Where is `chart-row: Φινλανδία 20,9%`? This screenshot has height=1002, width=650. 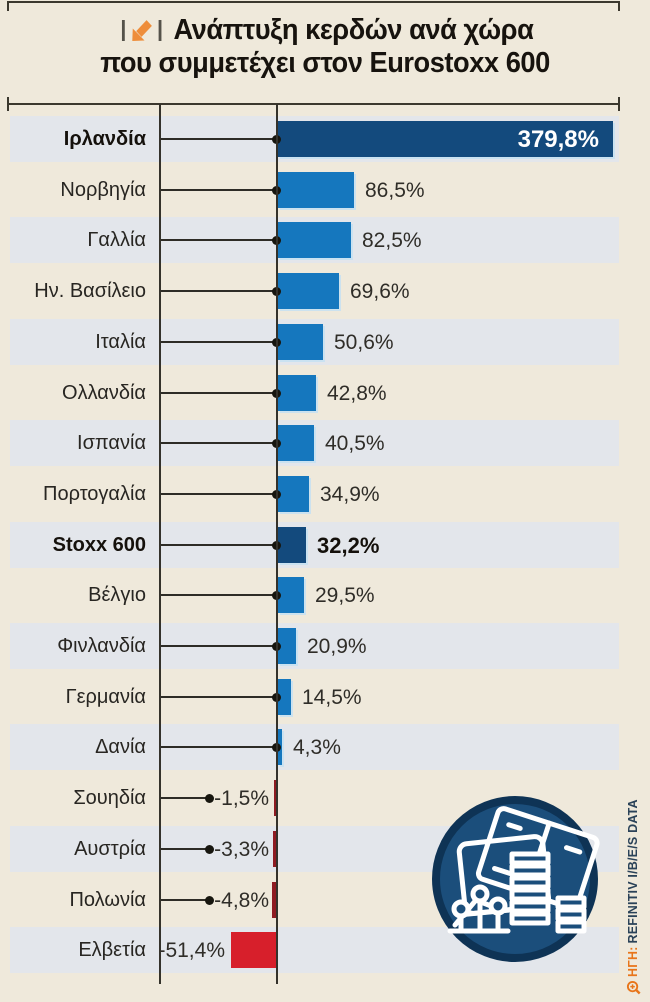 chart-row: Φινλανδία 20,9% is located at coordinates (325, 646).